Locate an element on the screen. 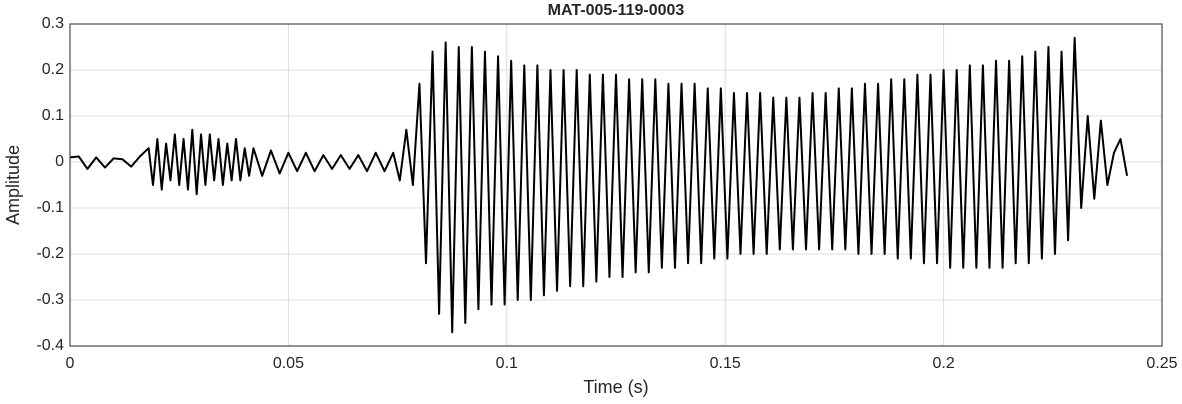 Image resolution: width=1182 pixels, height=404 pixels. y-axis-label: Amplitude is located at coordinates (13, 185).